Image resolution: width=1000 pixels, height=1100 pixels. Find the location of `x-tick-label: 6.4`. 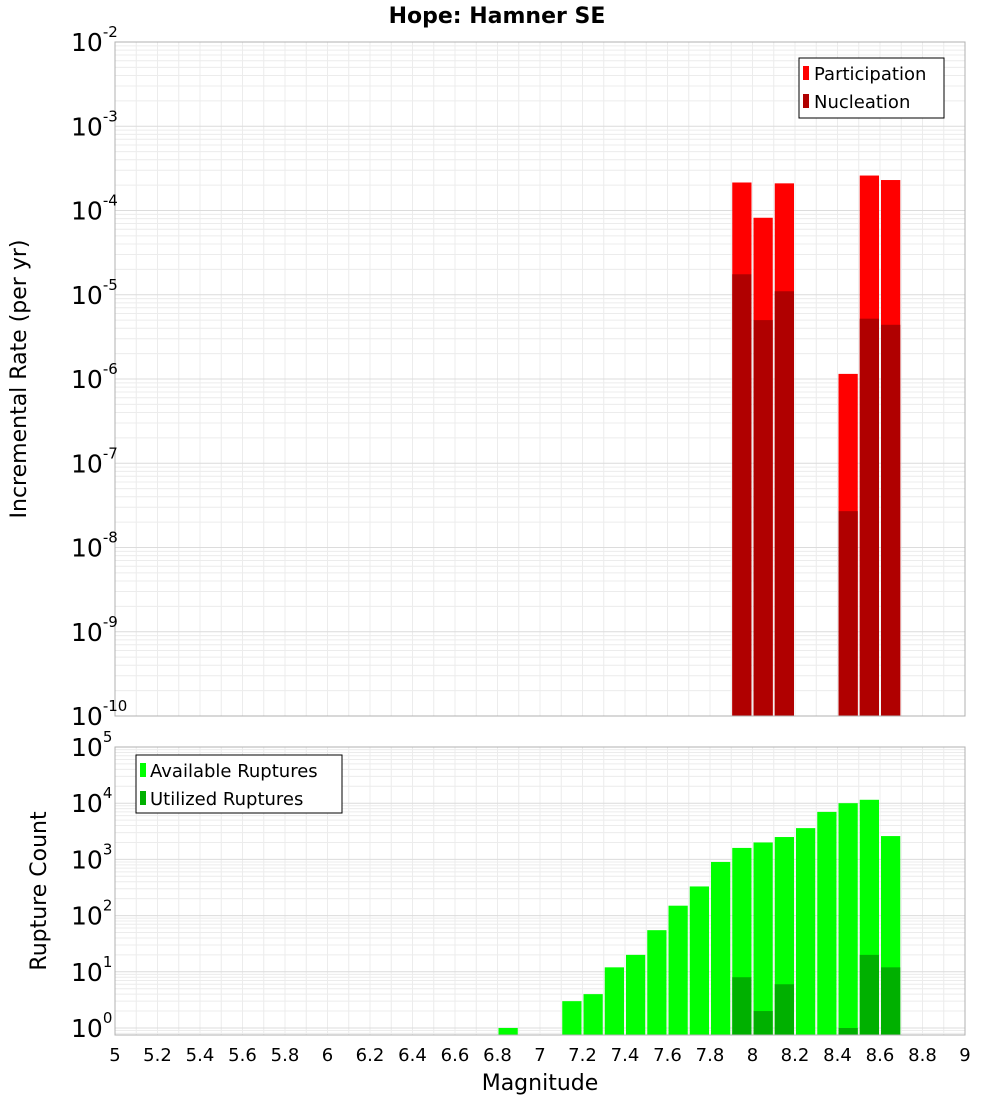

x-tick-label: 6.4 is located at coordinates (412, 1055).